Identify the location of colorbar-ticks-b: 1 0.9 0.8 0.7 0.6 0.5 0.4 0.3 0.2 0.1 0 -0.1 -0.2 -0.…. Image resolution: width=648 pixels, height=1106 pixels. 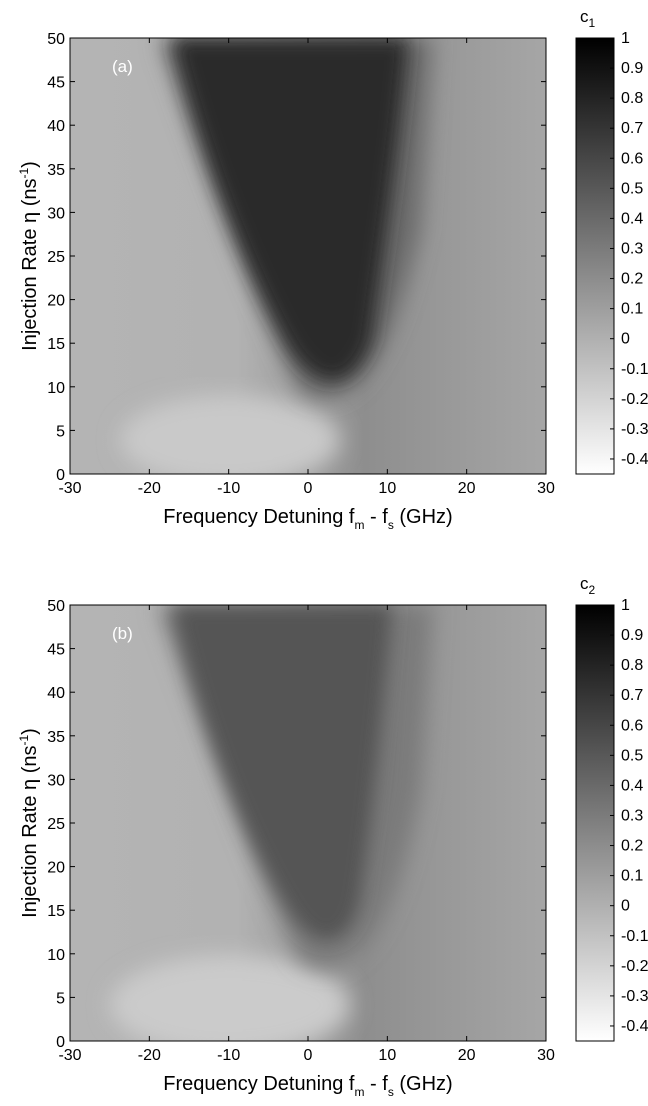
(629, 816).